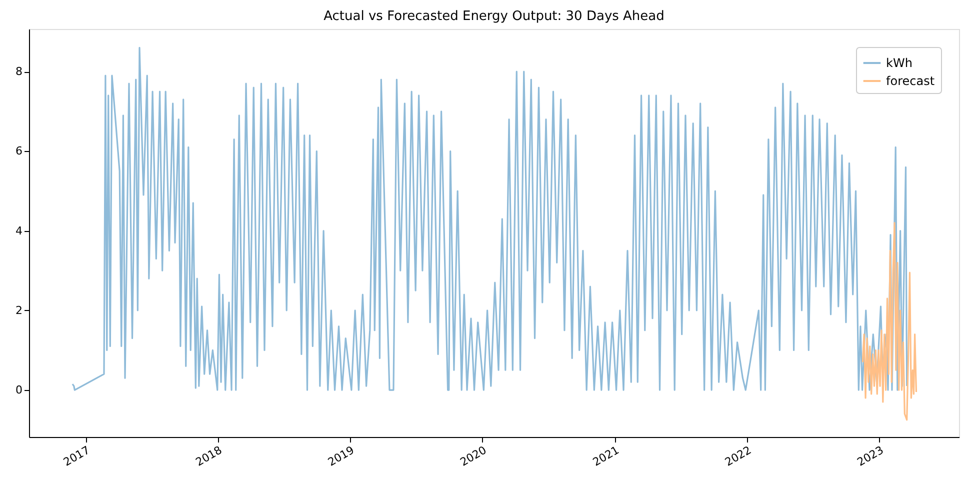 The image size is (968, 487). Describe the element at coordinates (890, 321) in the screenshot. I see `line-series` at that location.